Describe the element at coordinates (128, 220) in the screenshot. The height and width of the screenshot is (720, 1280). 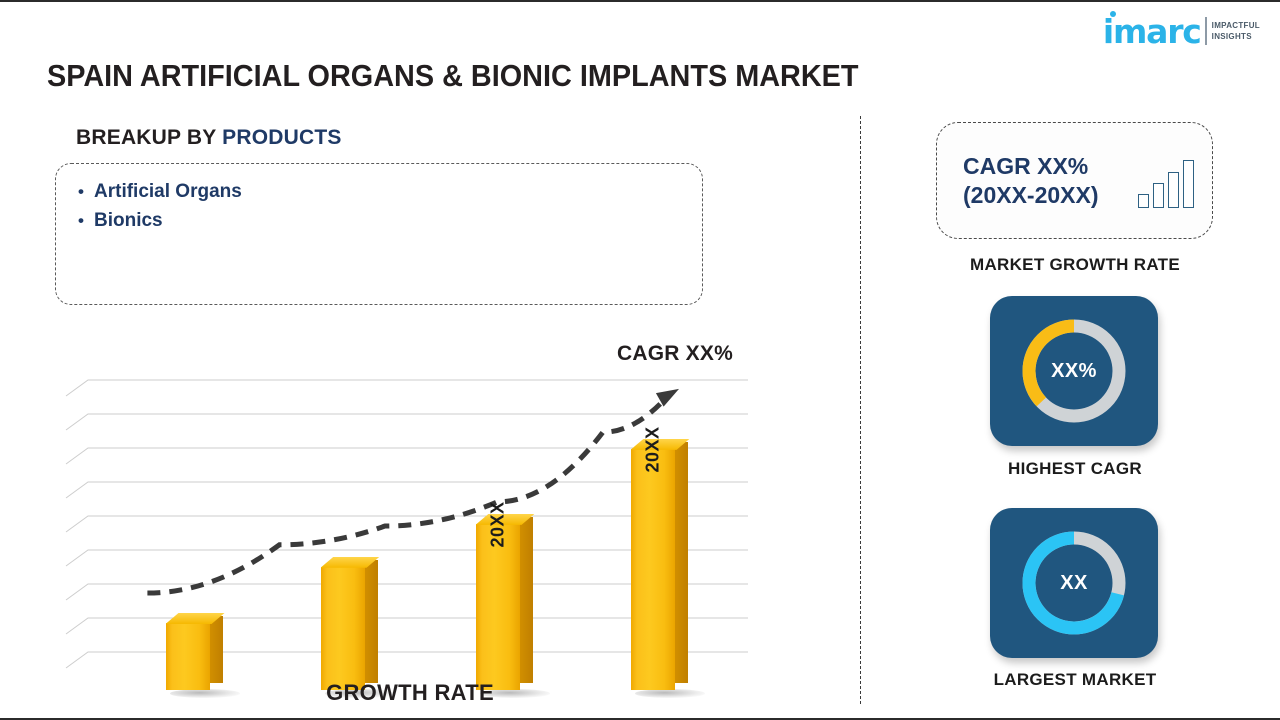
I see `list-item-label: Bionics` at that location.